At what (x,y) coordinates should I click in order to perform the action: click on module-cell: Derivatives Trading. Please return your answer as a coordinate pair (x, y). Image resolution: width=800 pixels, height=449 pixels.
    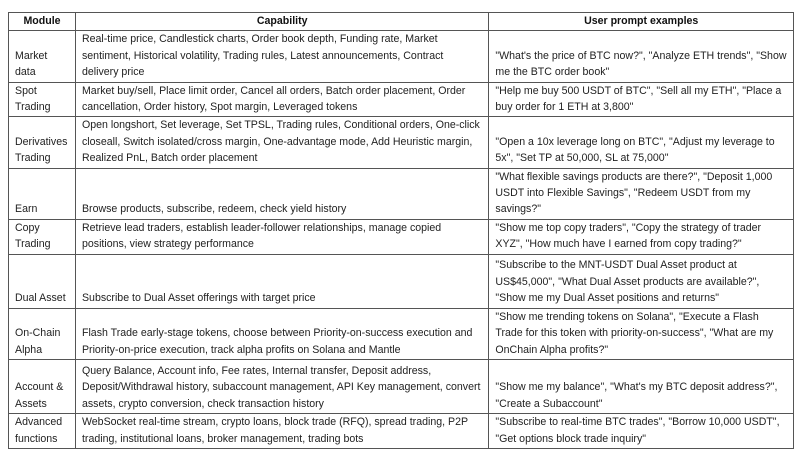
    Looking at the image, I should click on (42, 142).